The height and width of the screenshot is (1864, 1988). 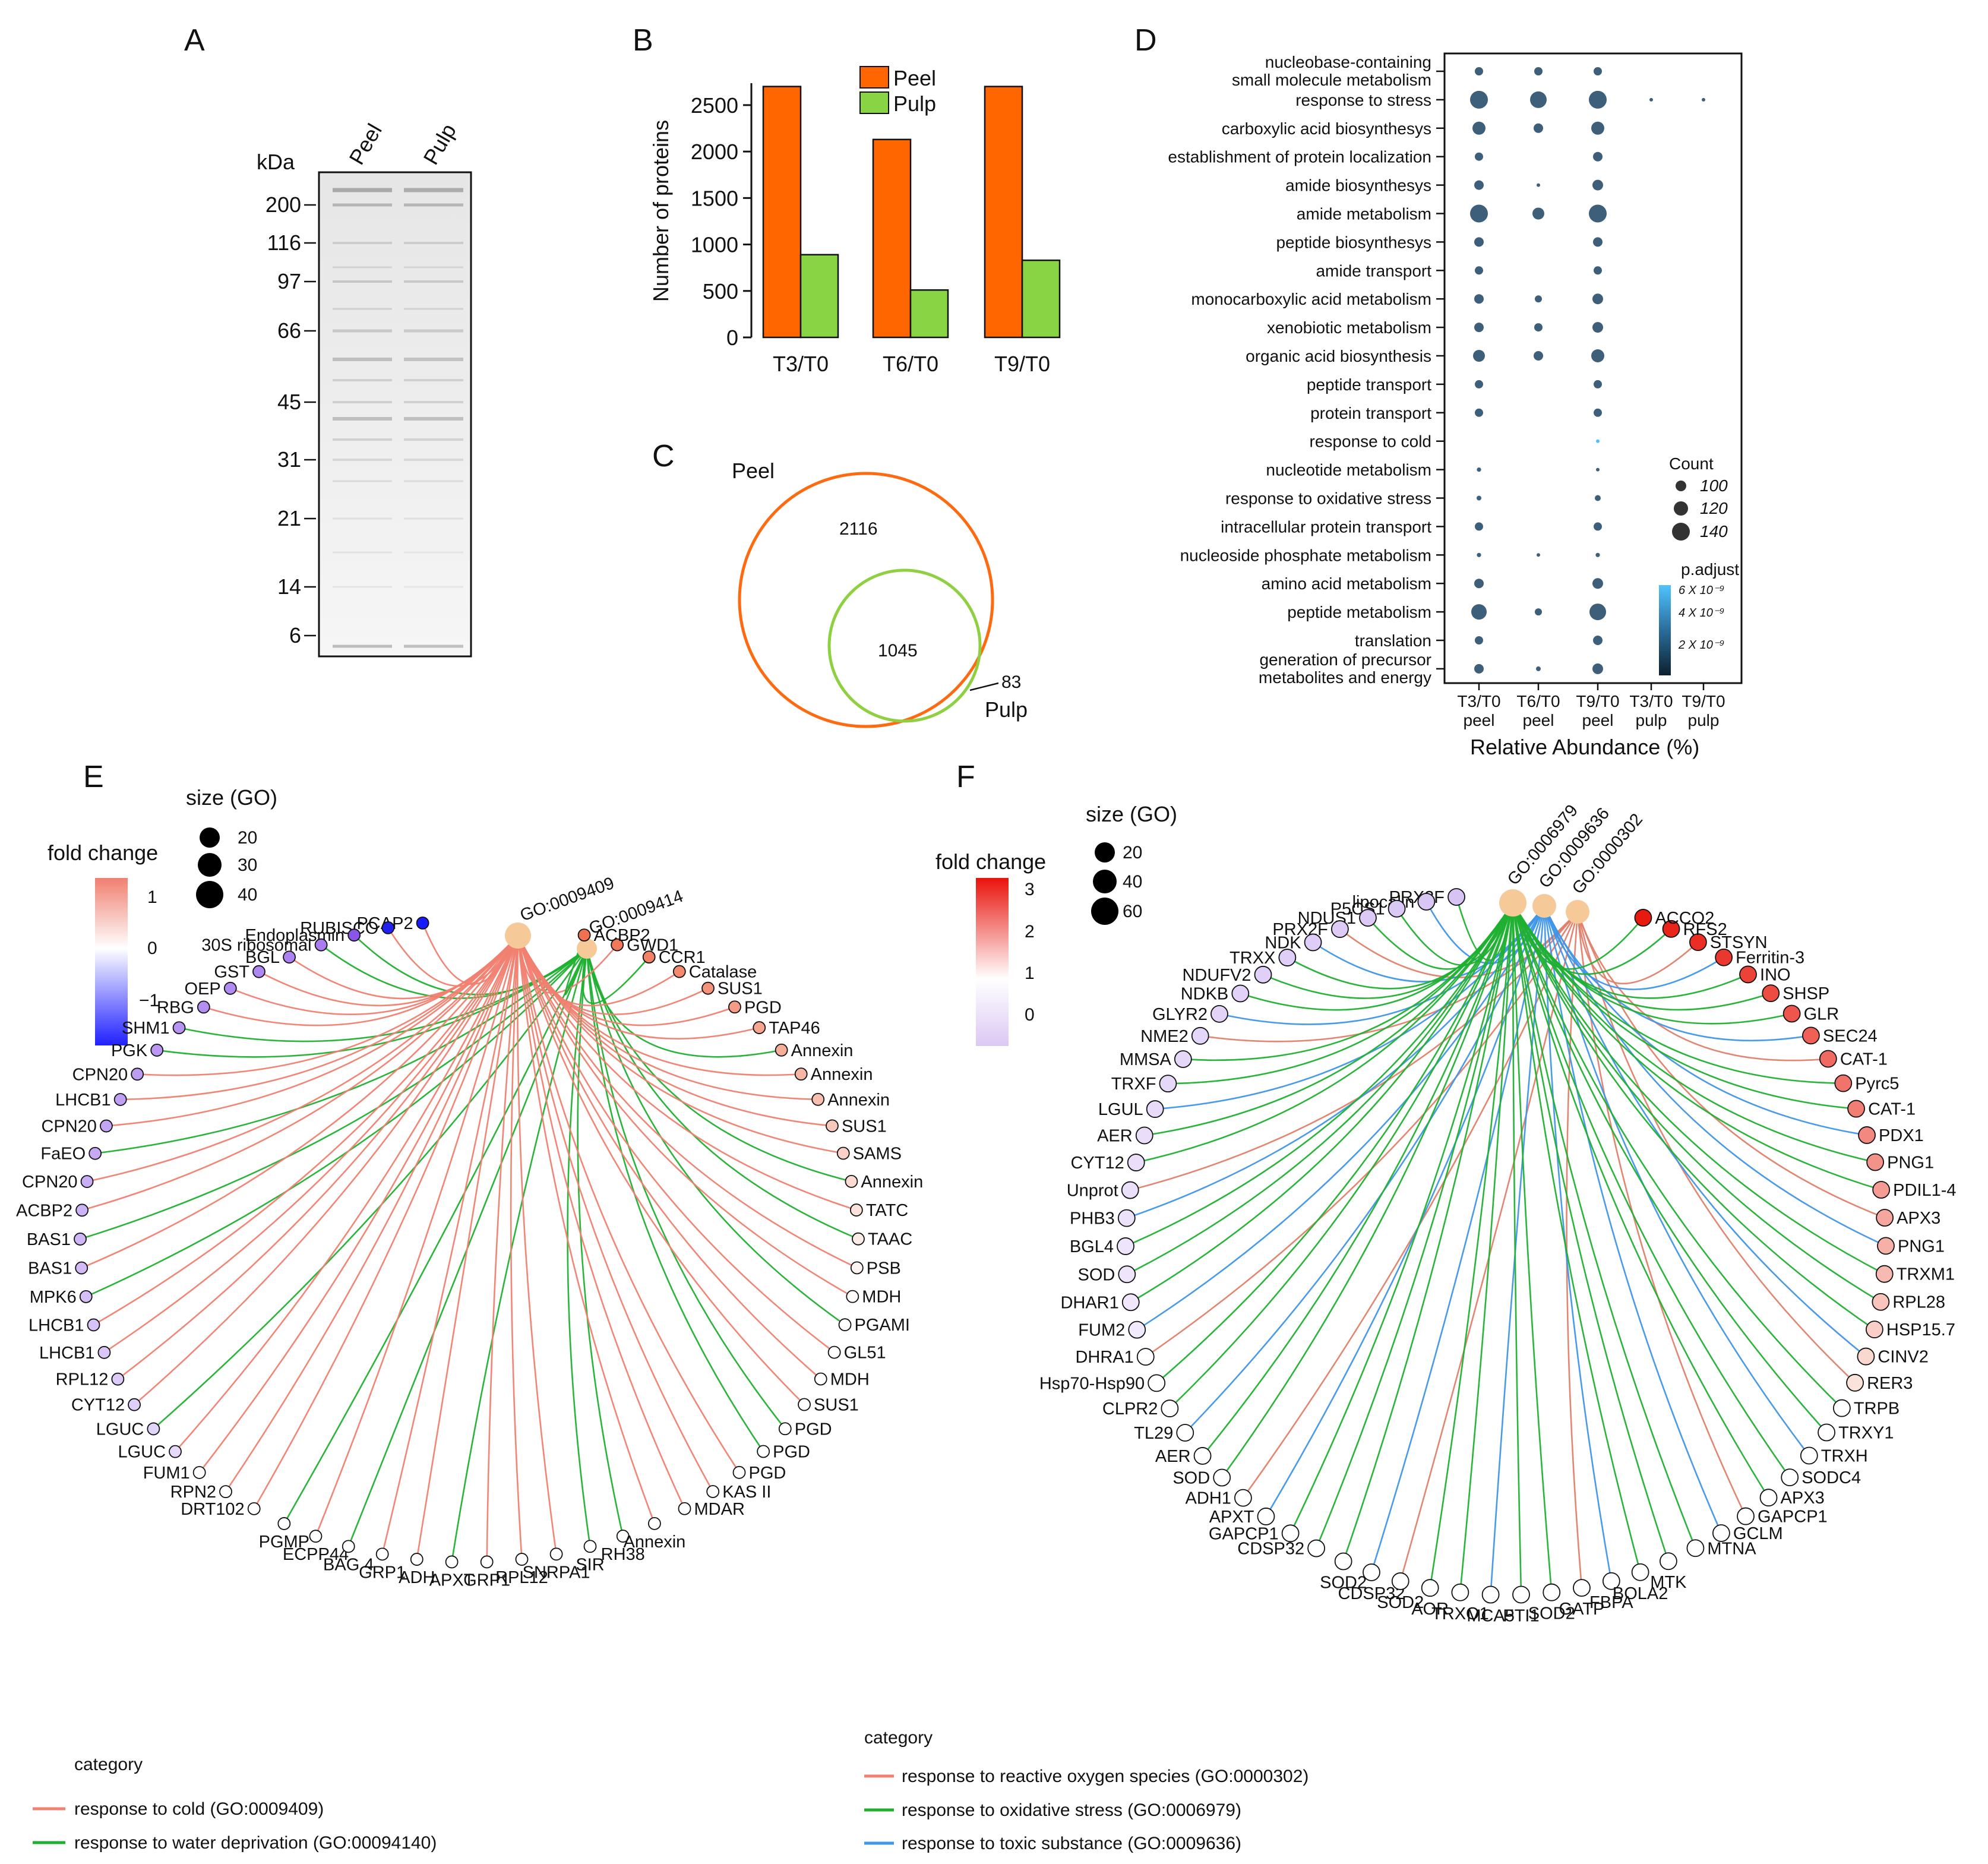 What do you see at coordinates (858, 1100) in the screenshot?
I see `e-gene-label: Annexin` at bounding box center [858, 1100].